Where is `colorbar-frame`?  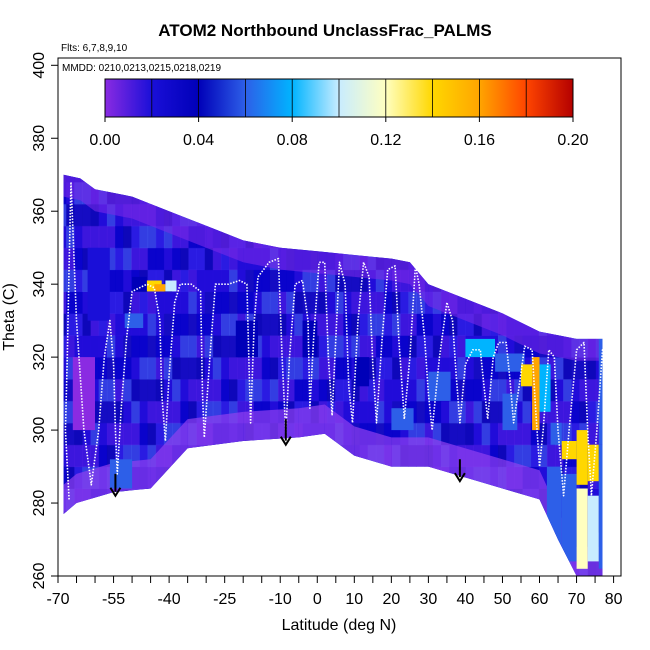 colorbar-frame is located at coordinates (339, 98).